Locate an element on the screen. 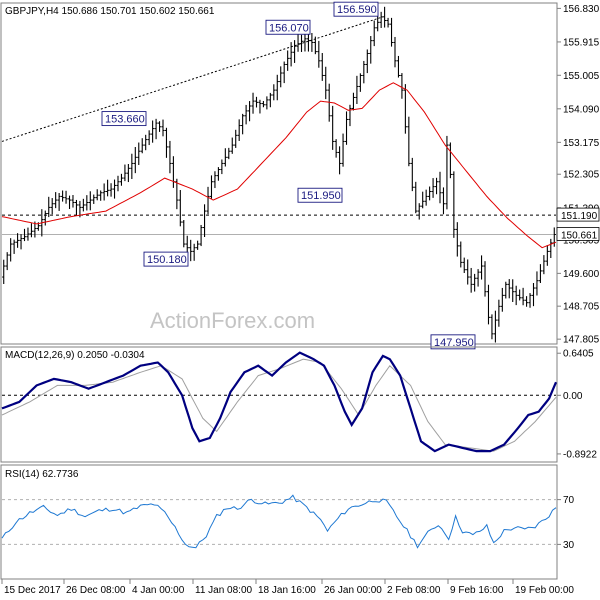 This screenshot has height=600, width=600. resistance-axis-label: 151.190 is located at coordinates (579, 216).